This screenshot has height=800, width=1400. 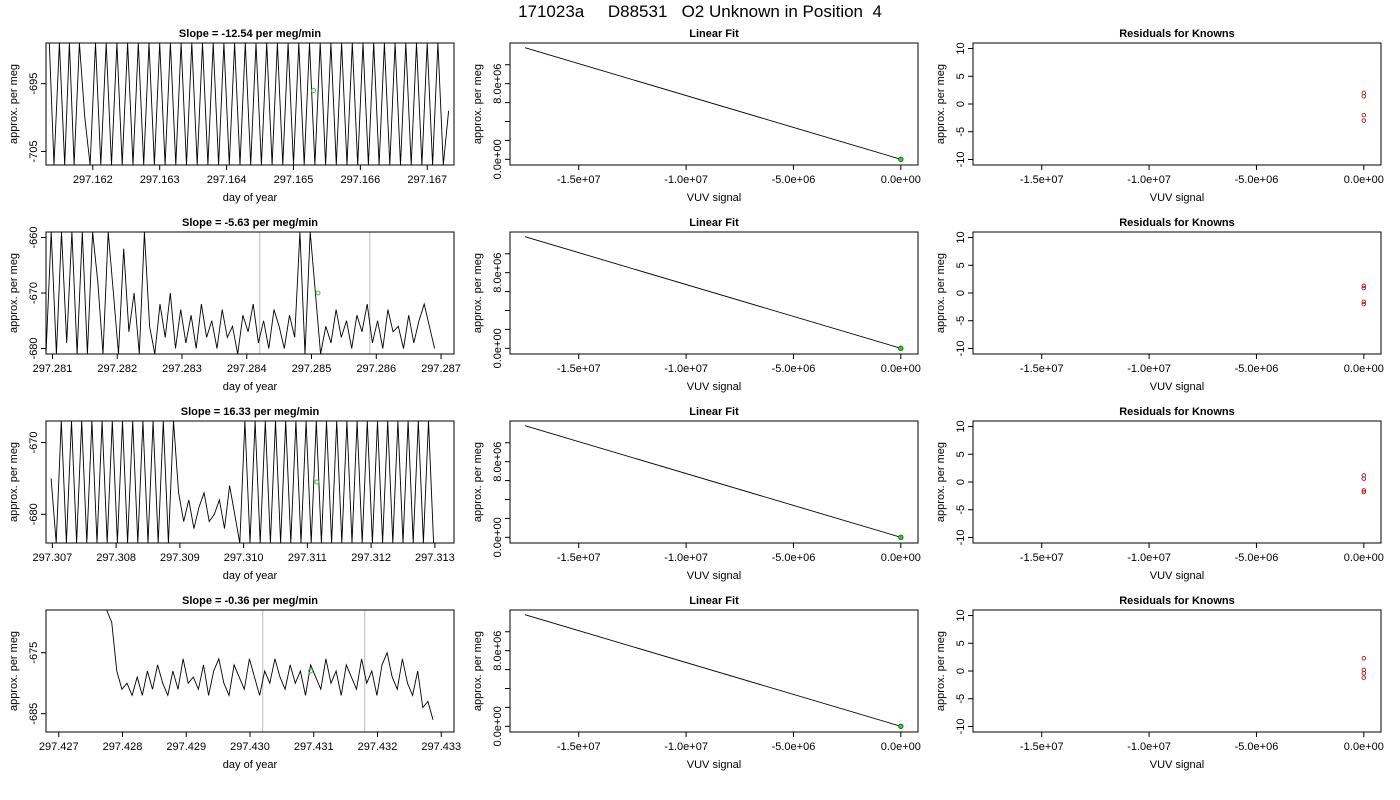 I want to click on x-tick-label: 297.307, so click(x=52, y=558).